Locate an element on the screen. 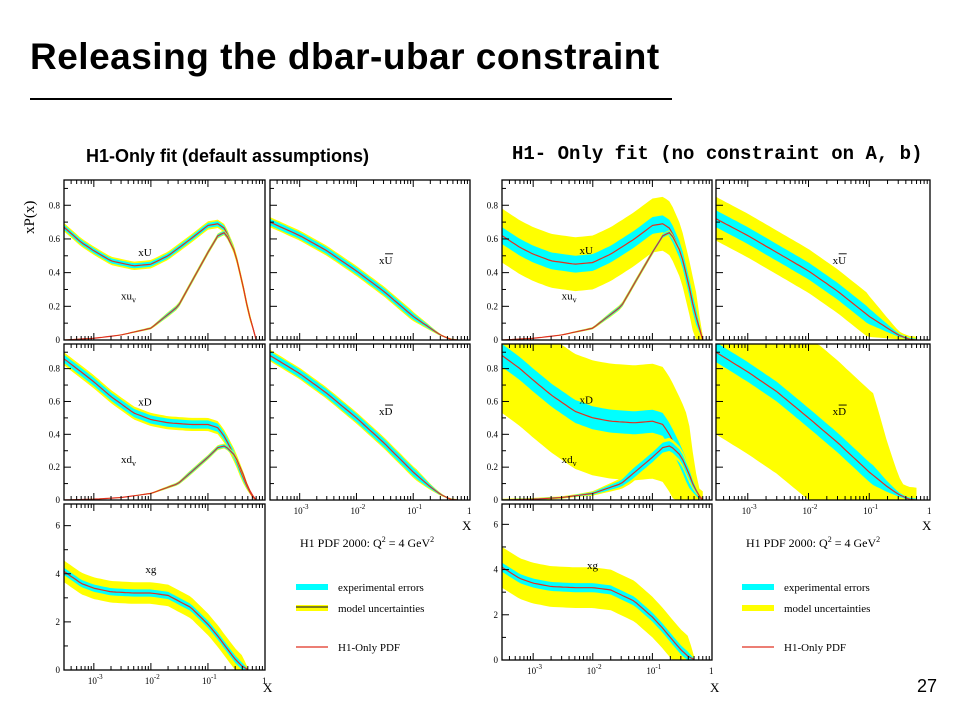 This screenshot has height=720, width=960. exp-band-xU-bar is located at coordinates (816, 275).